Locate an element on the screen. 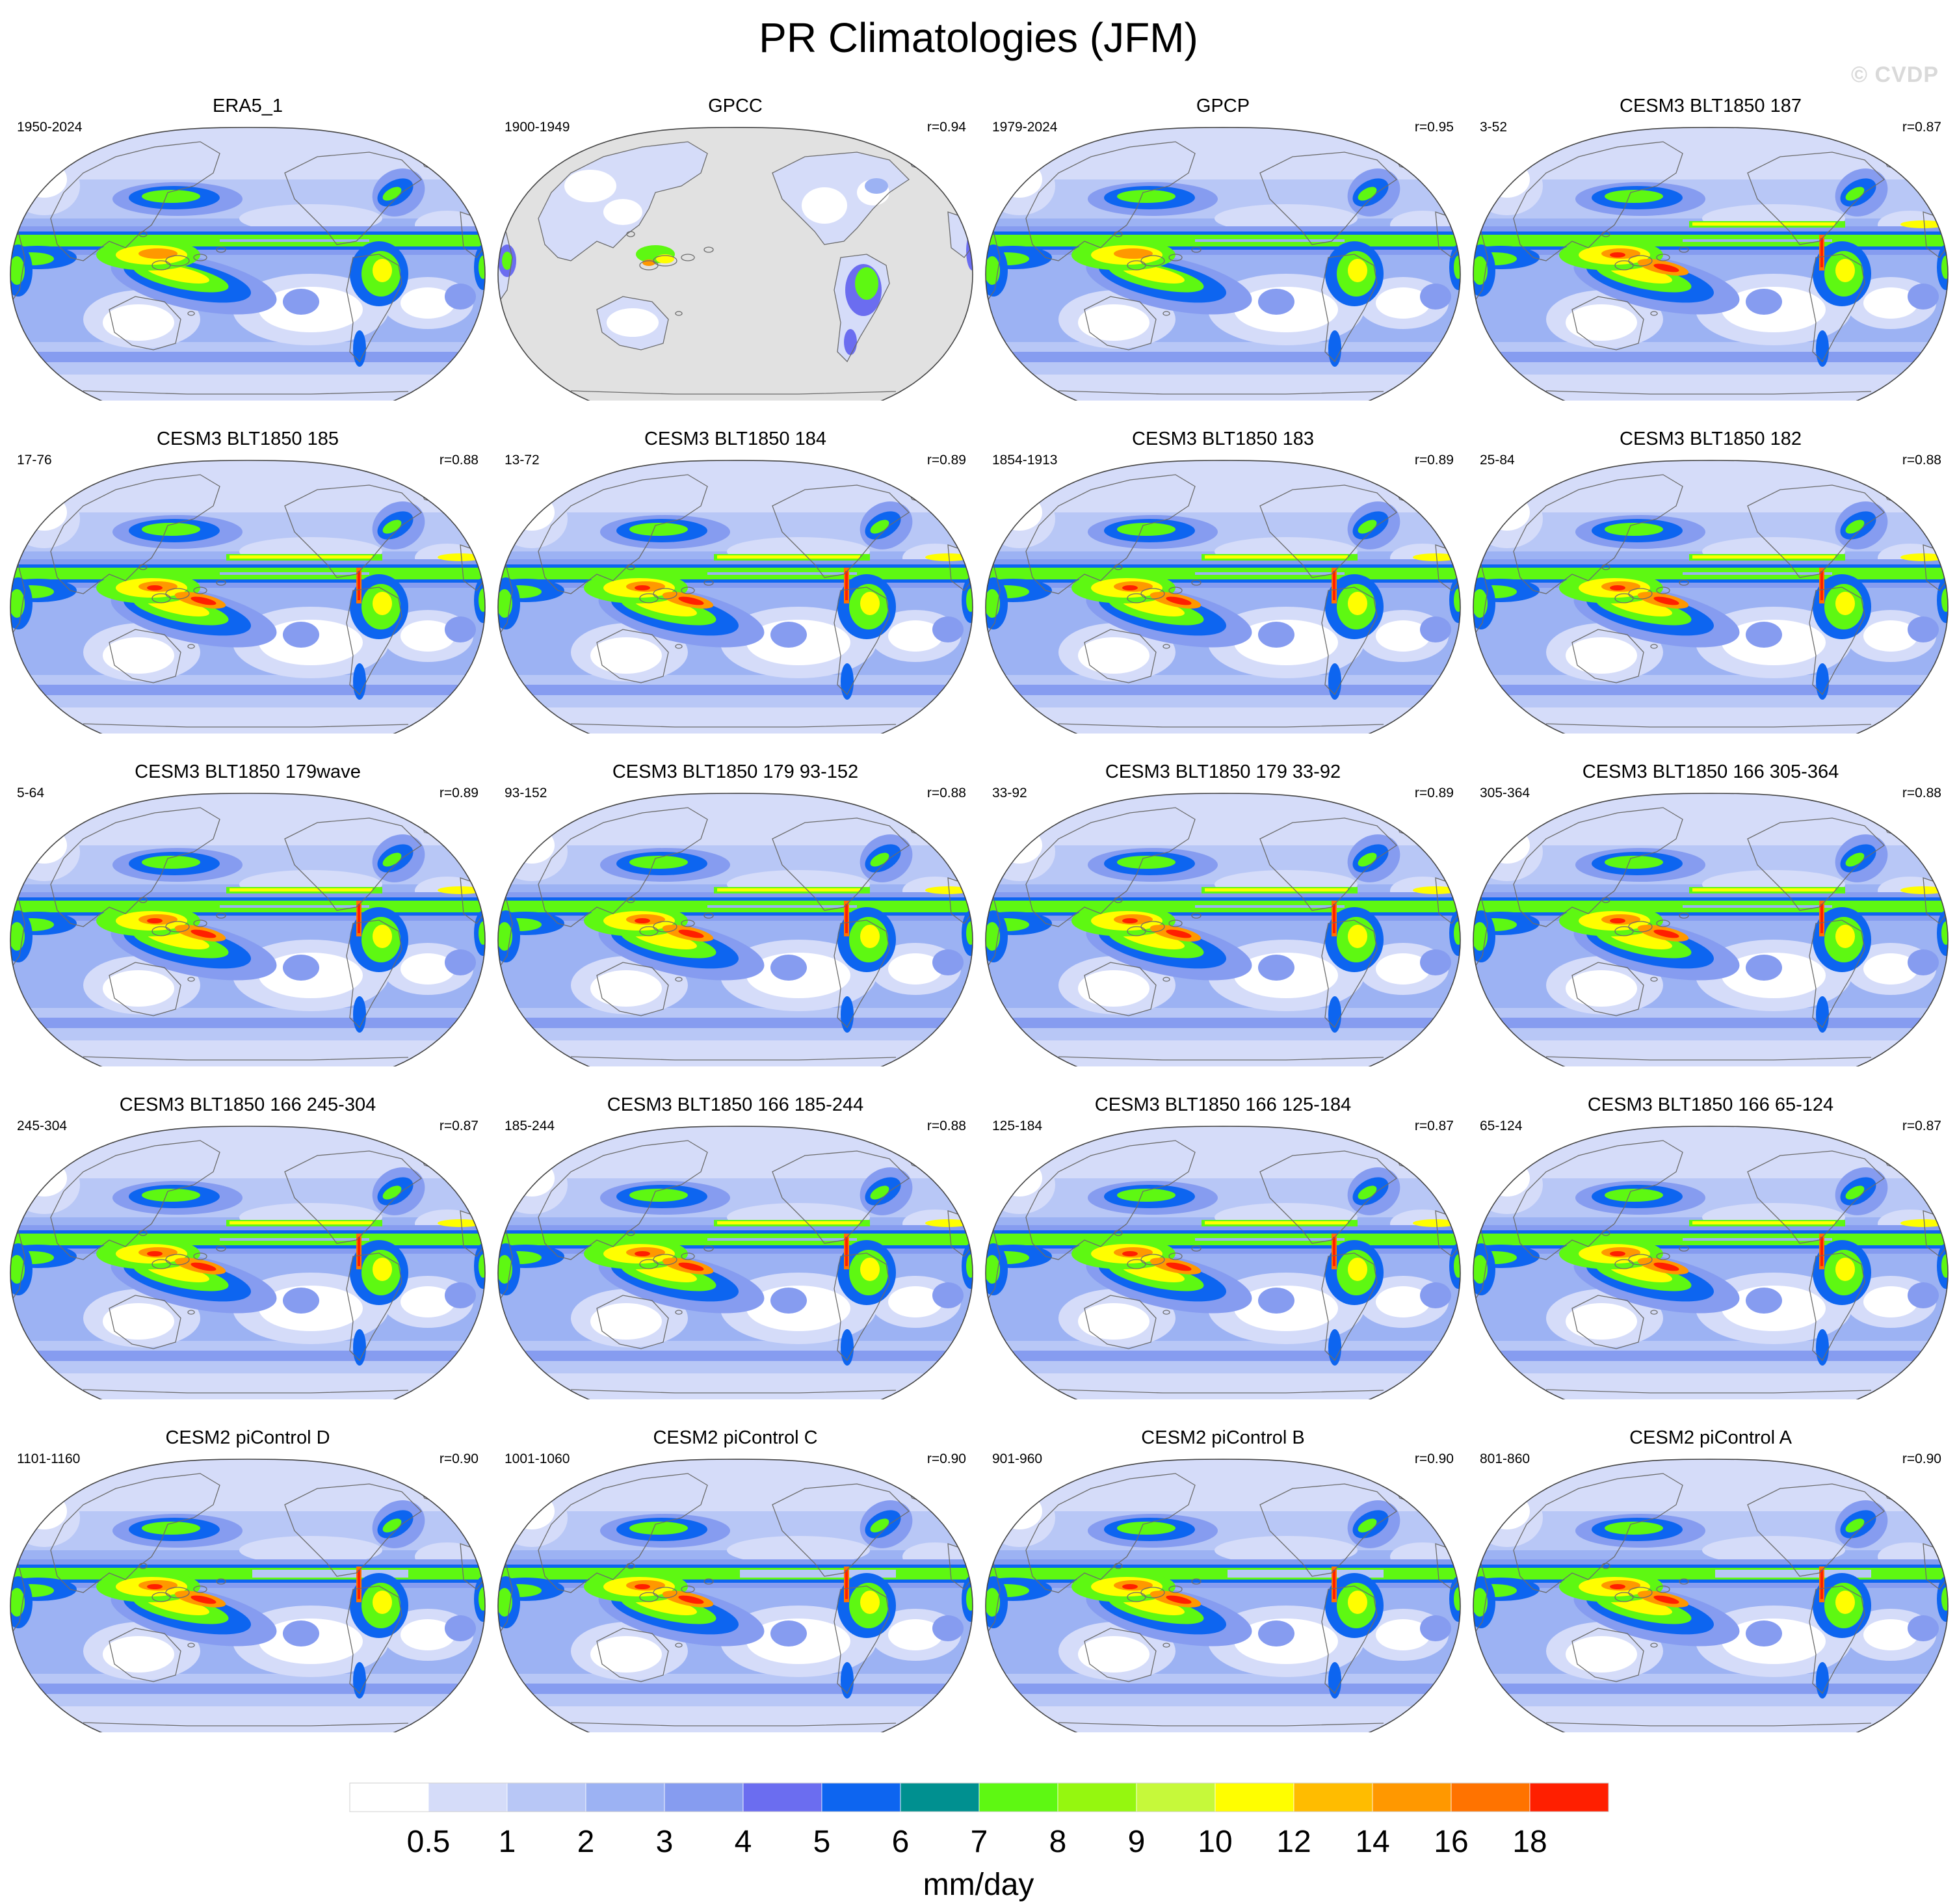 The width and height of the screenshot is (1957, 1904). panel-title: CESM3 BLT1850 187 is located at coordinates (1711, 106).